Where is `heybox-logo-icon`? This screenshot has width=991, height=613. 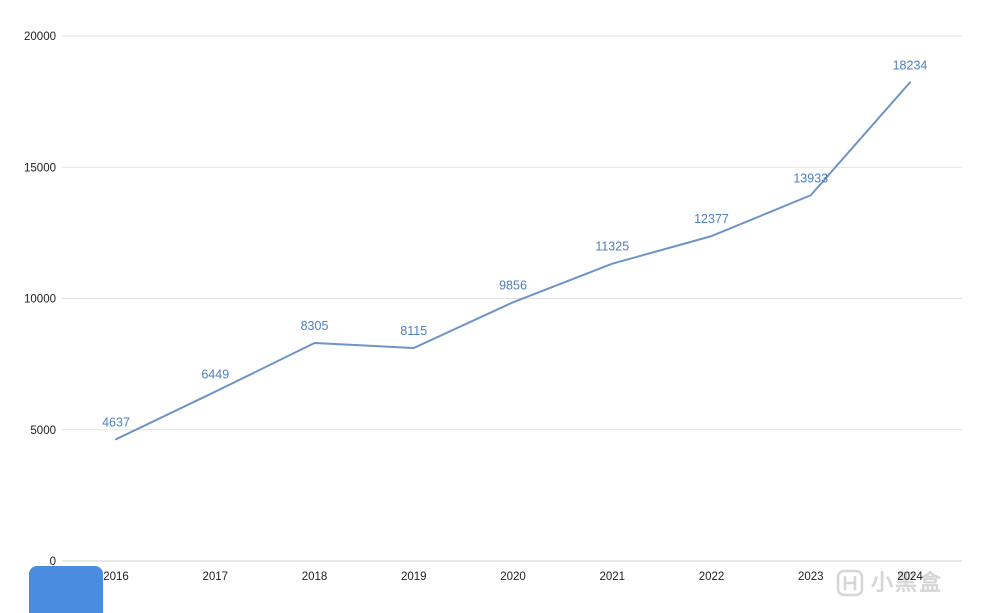 heybox-logo-icon is located at coordinates (850, 583).